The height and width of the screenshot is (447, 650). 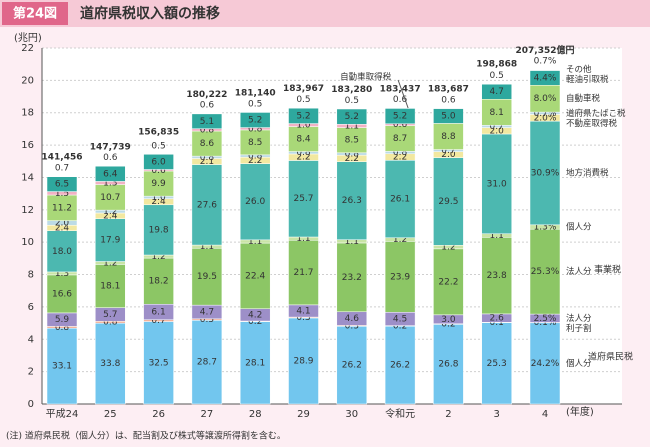 I want to click on segment-label: 1.3%, so click(x=545, y=228).